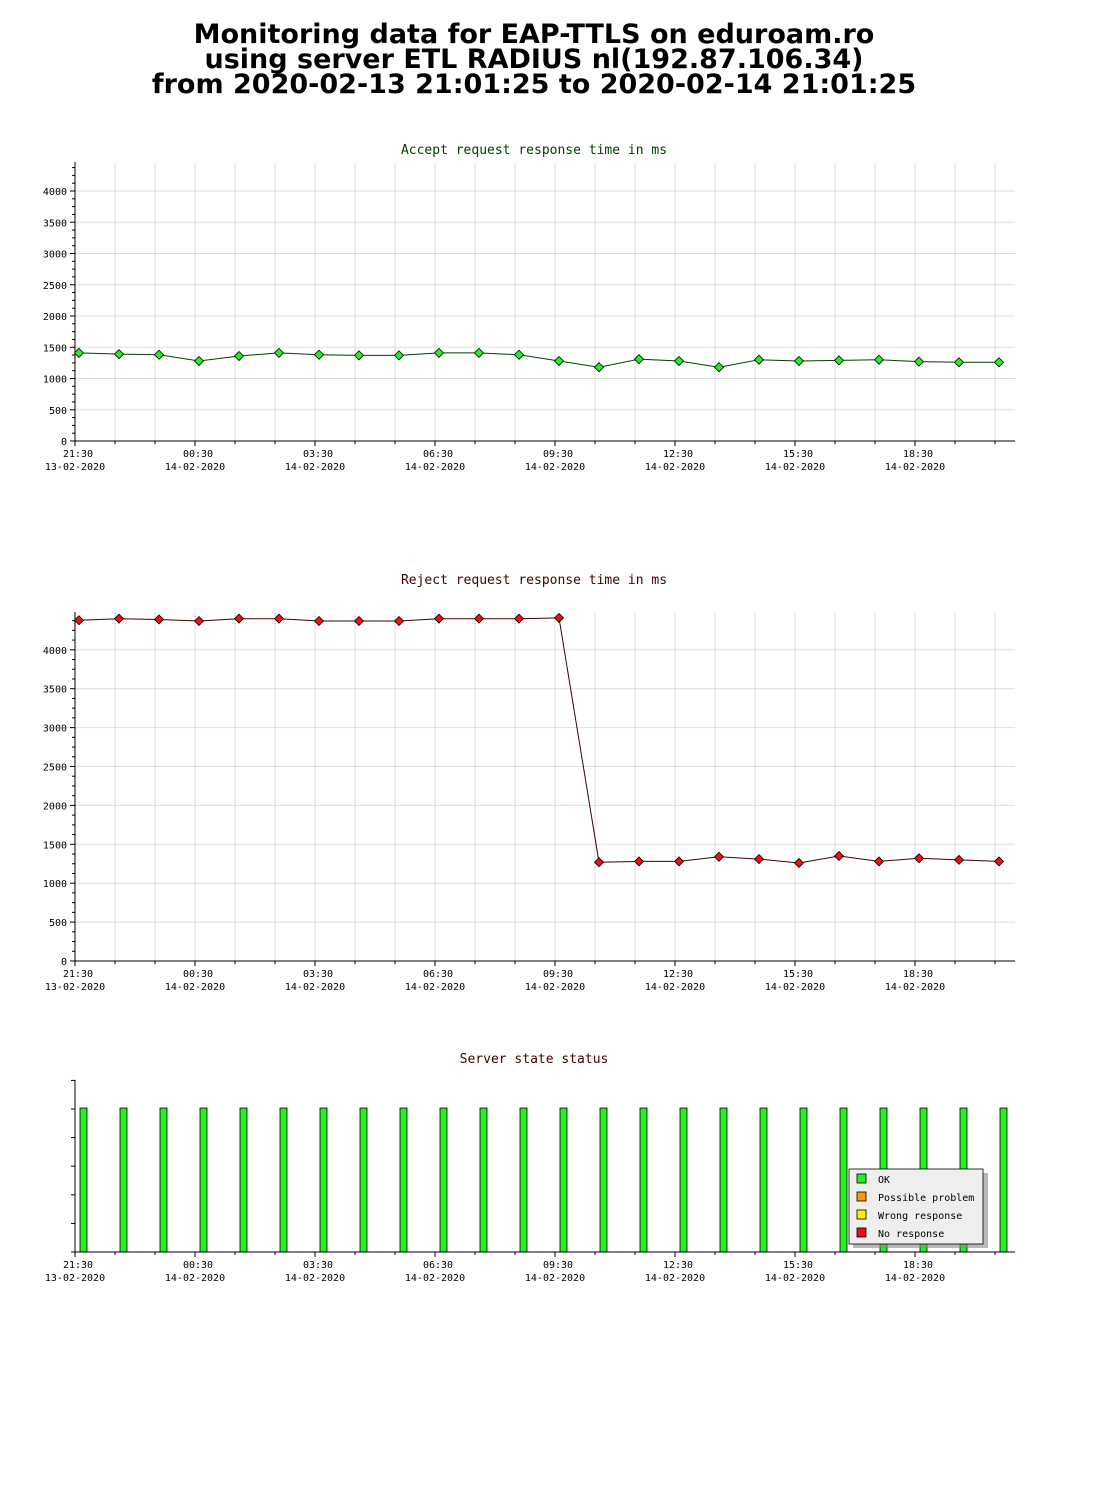  I want to click on chart-title: Accept request response time in ms, so click(534, 150).